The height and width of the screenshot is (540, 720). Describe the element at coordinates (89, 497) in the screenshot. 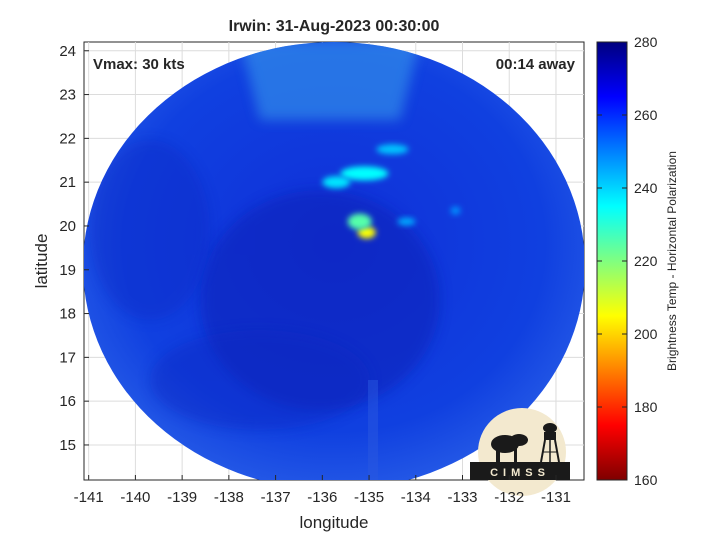

I see `x-tick-label: -141` at that location.